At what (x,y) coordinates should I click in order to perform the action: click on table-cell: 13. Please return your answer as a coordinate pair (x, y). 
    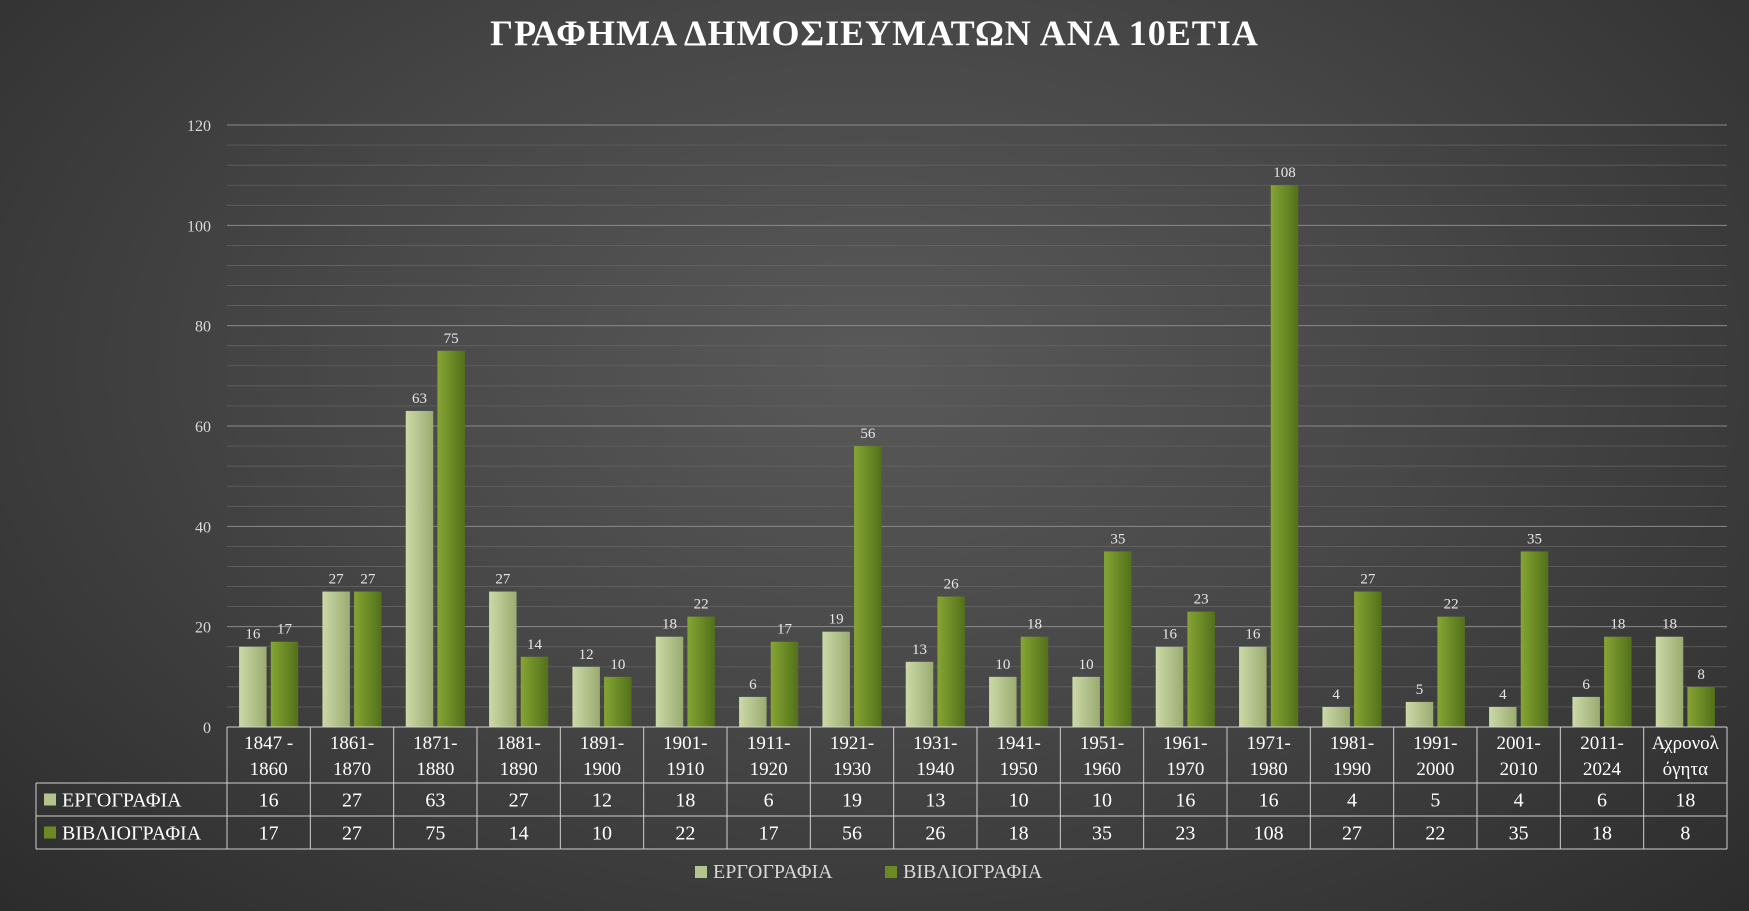
    Looking at the image, I should click on (935, 801).